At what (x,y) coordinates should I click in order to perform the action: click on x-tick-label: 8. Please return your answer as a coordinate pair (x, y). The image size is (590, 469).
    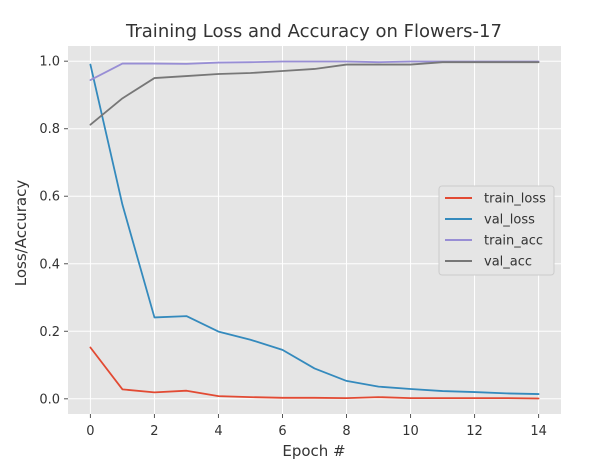
    Looking at the image, I should click on (346, 431).